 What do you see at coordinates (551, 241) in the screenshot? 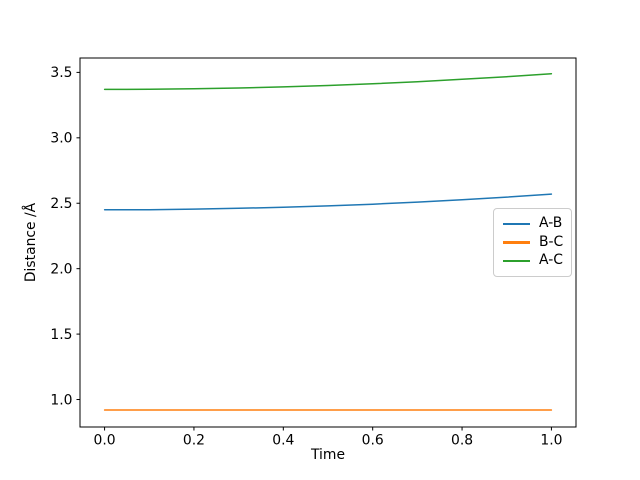
I see `legend-label: B-C` at bounding box center [551, 241].